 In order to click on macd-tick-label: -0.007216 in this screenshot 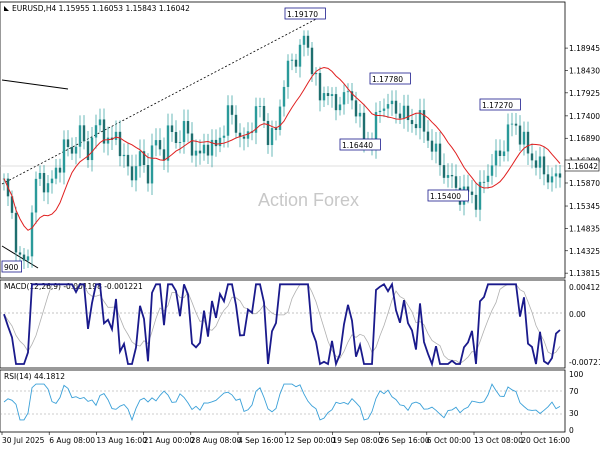, I will do `click(584, 362)`.